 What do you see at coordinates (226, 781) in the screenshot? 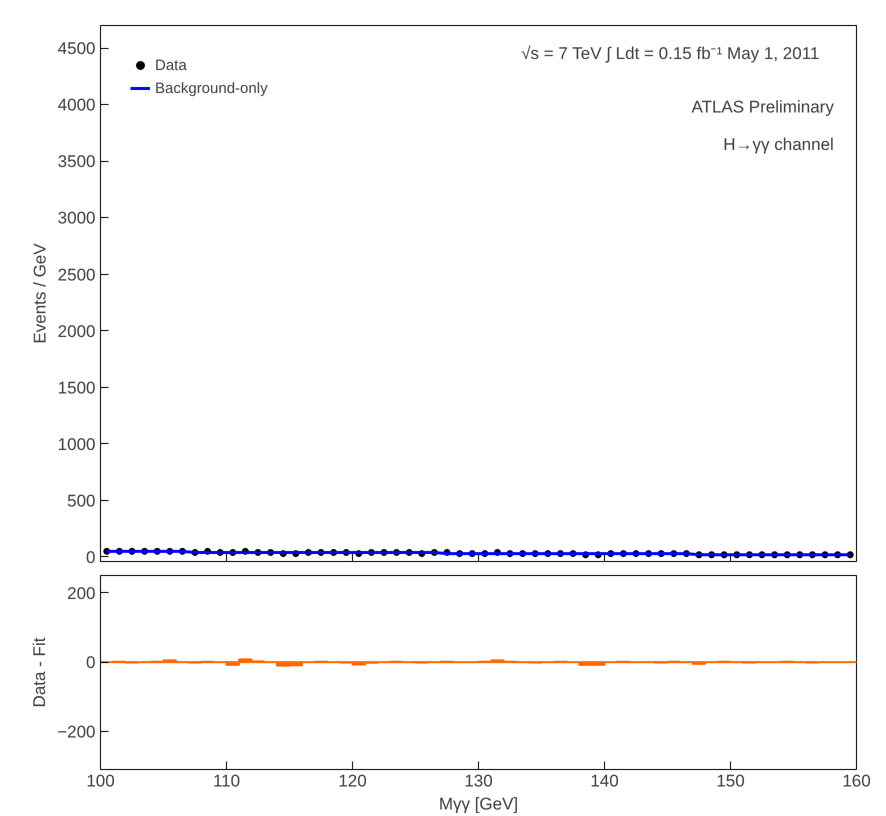
I see `x-tick-label: 110` at bounding box center [226, 781].